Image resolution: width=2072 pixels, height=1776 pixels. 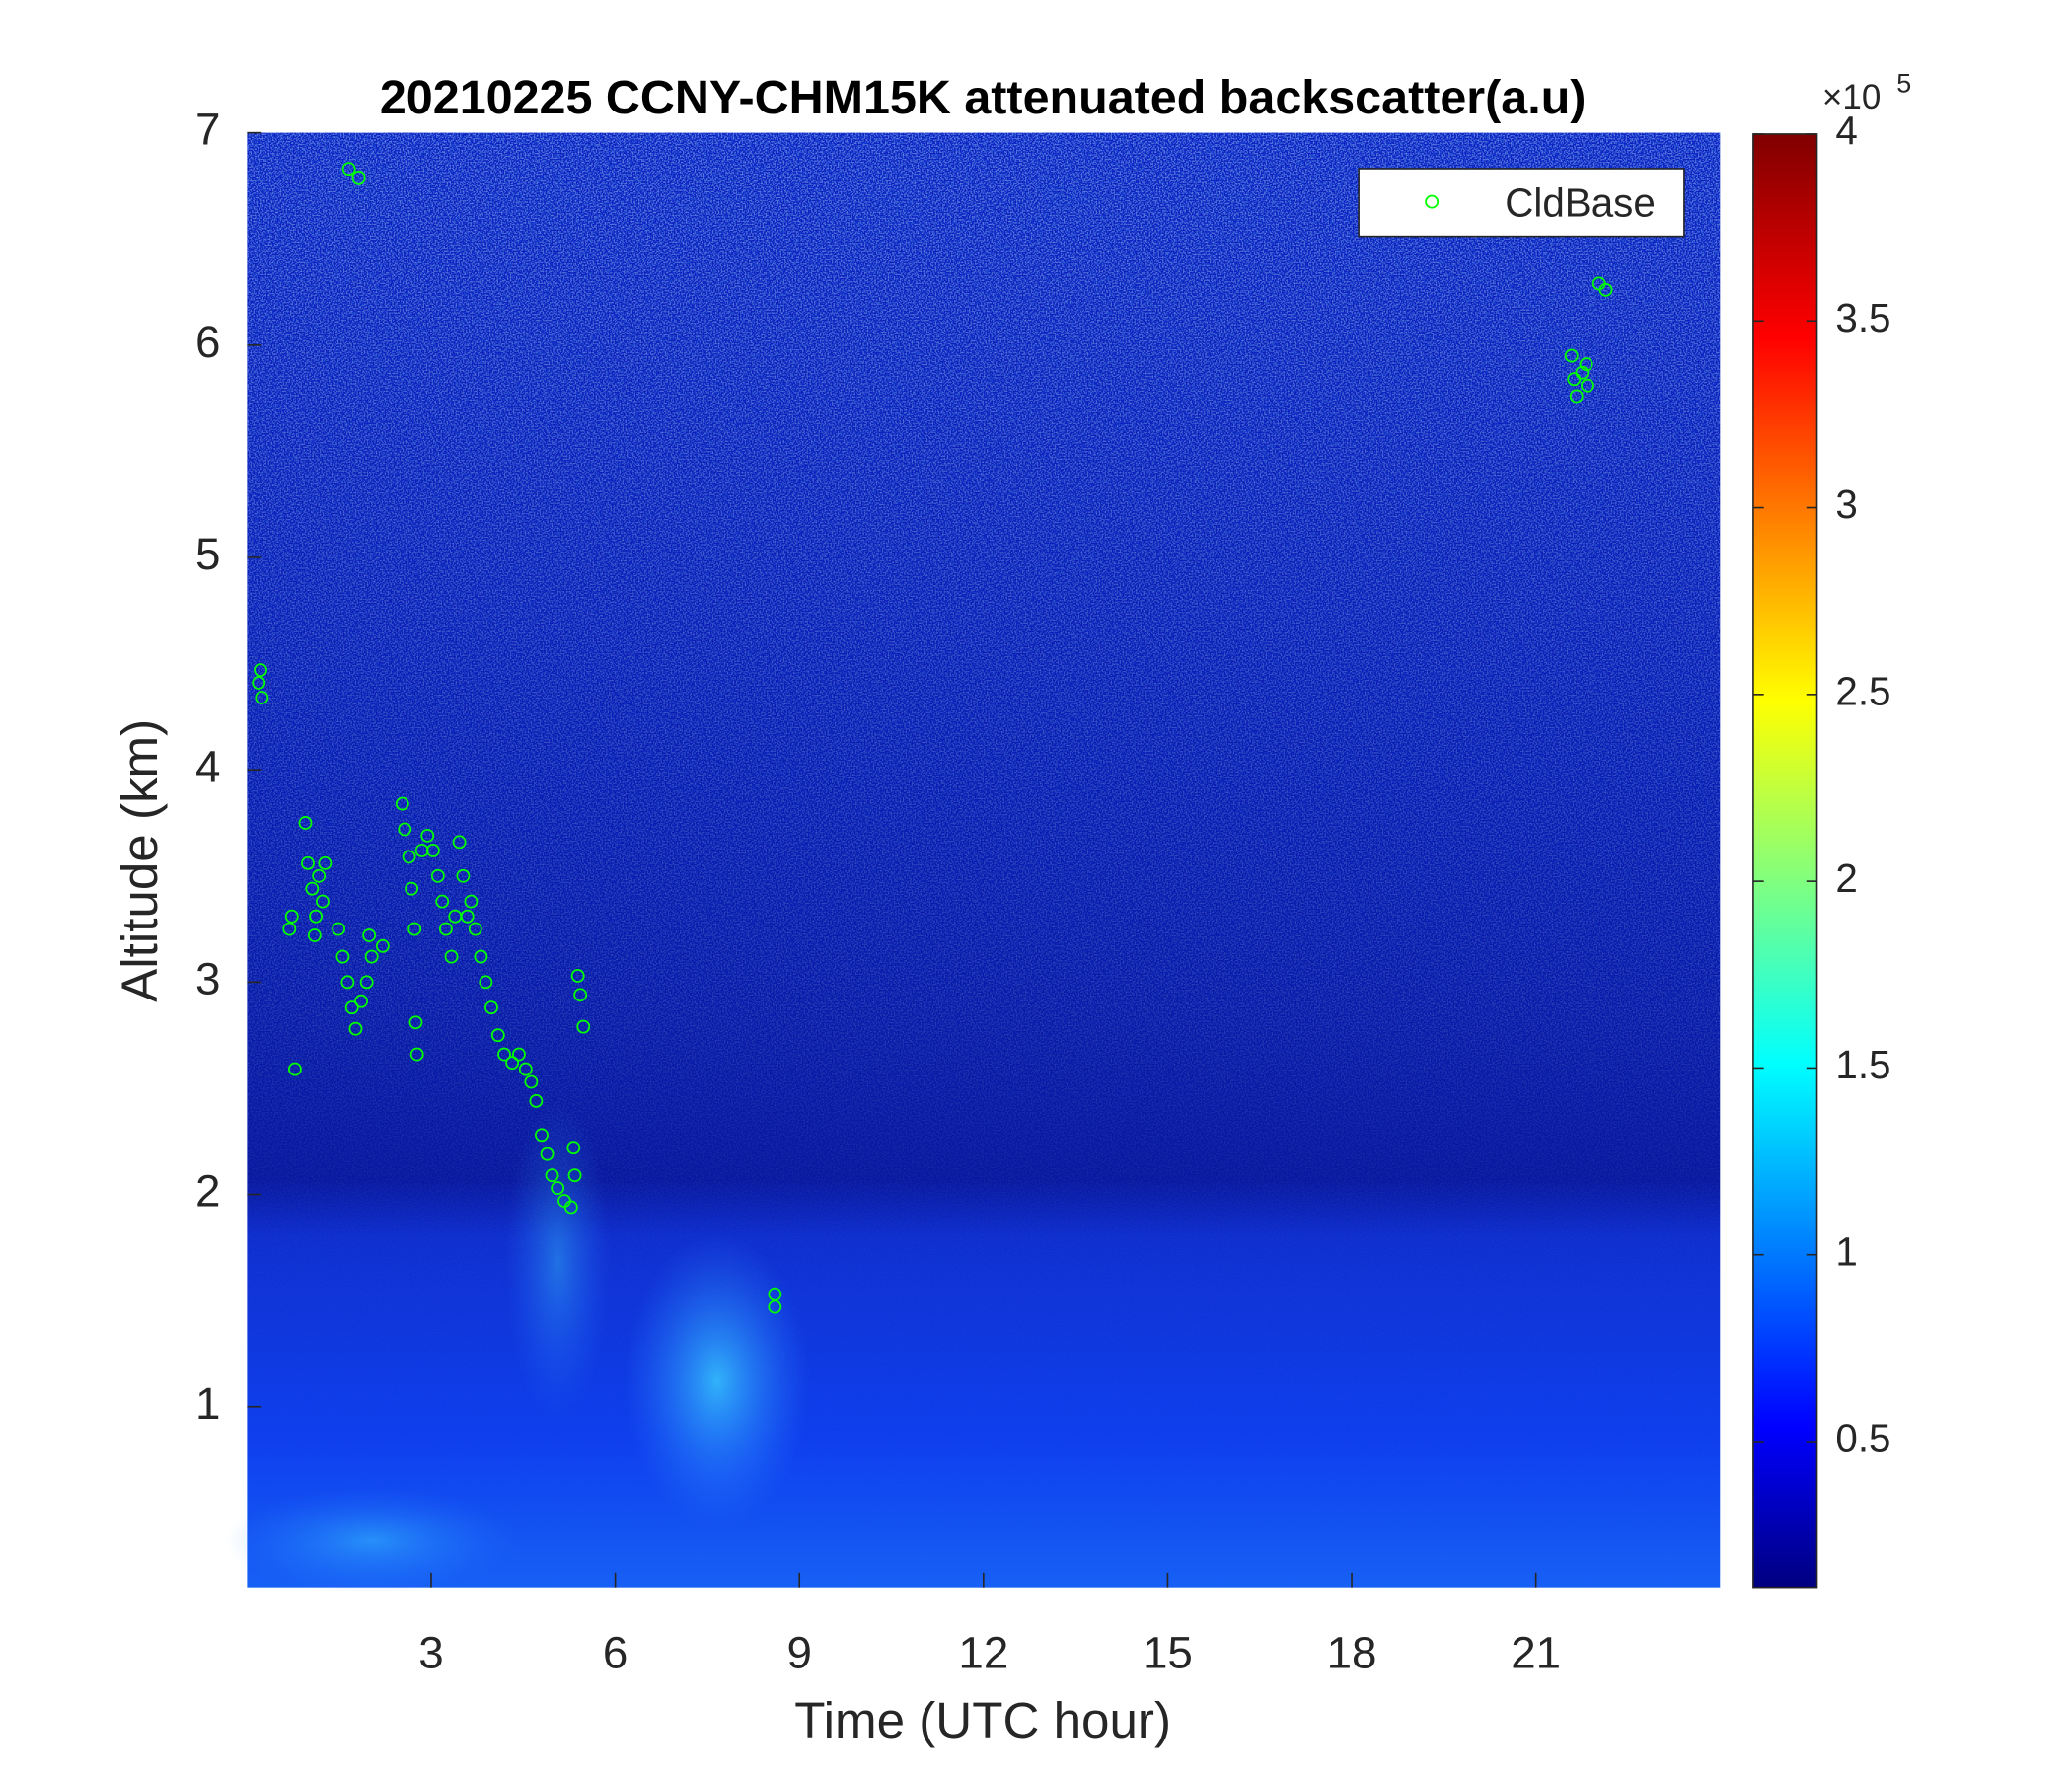 I want to click on x-tick-label: 12, so click(x=983, y=1653).